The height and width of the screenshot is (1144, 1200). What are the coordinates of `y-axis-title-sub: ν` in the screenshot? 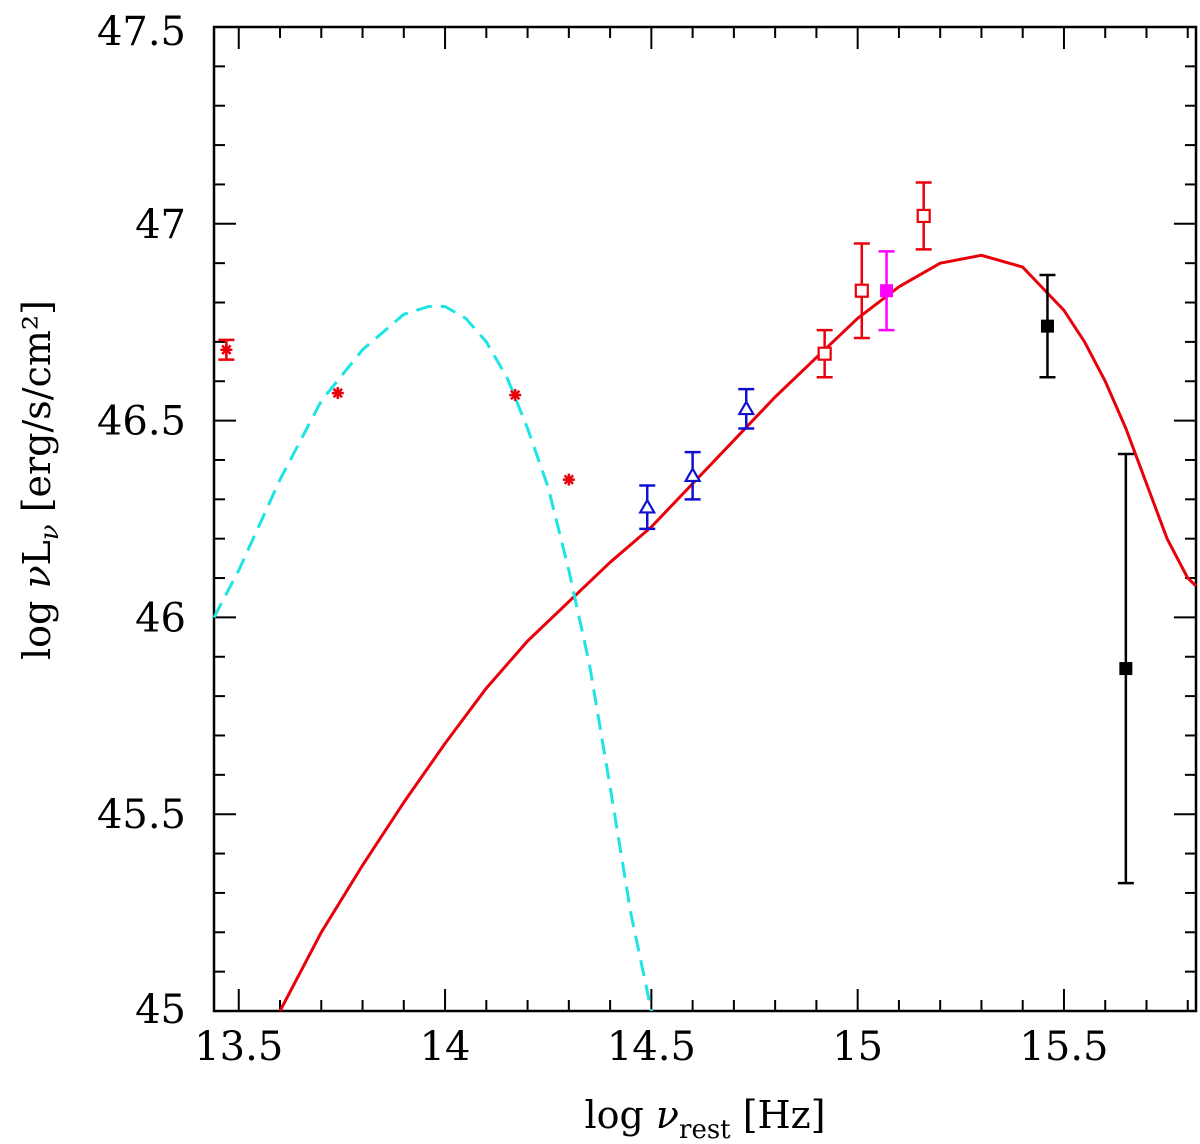 It's located at (50, 532).